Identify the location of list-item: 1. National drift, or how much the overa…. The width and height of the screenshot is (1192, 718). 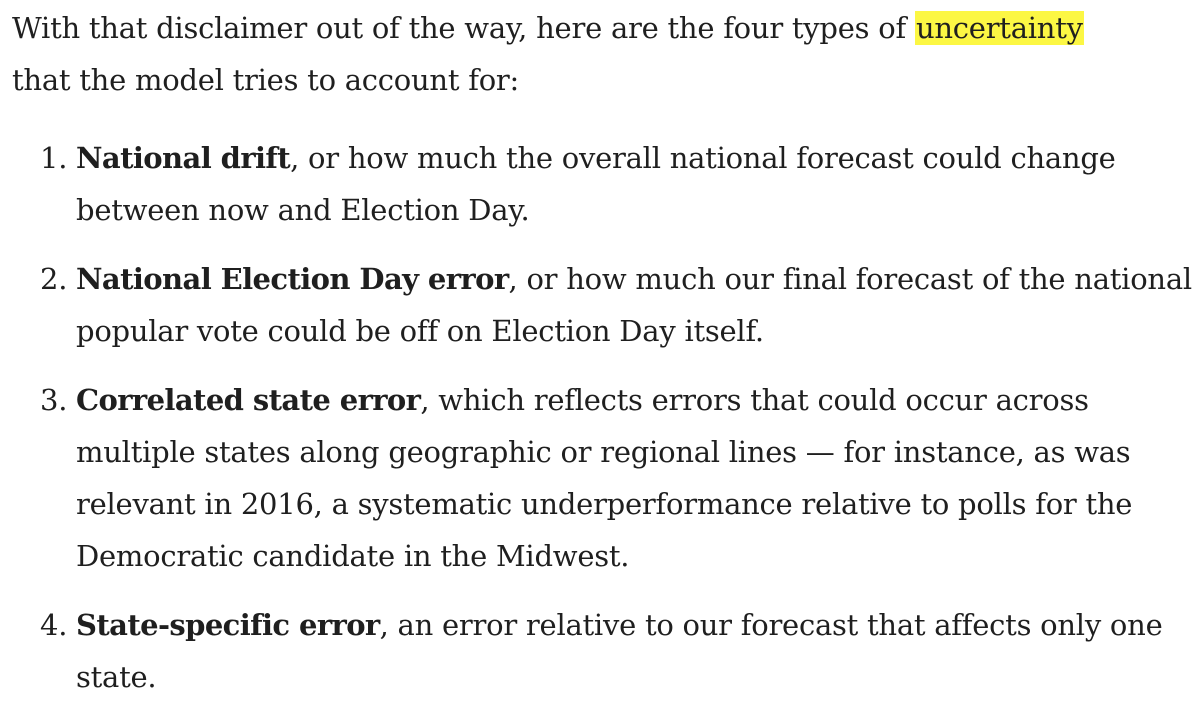
(602, 184).